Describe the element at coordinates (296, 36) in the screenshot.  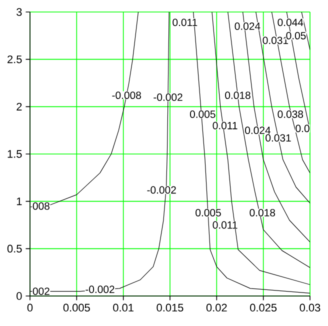
I see `annotation: 0.05` at that location.